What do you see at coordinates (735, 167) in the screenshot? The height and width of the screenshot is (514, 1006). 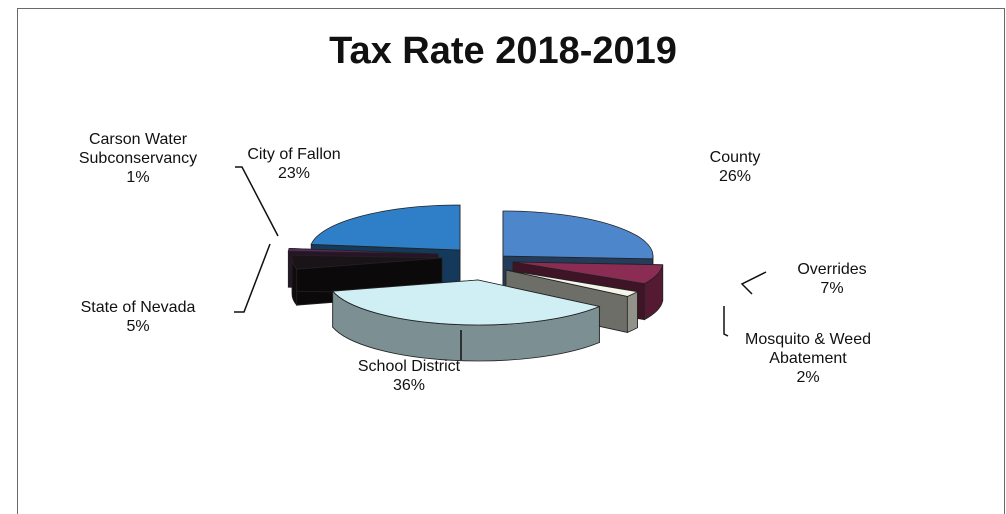 I see `slice-label: County 26%` at bounding box center [735, 167].